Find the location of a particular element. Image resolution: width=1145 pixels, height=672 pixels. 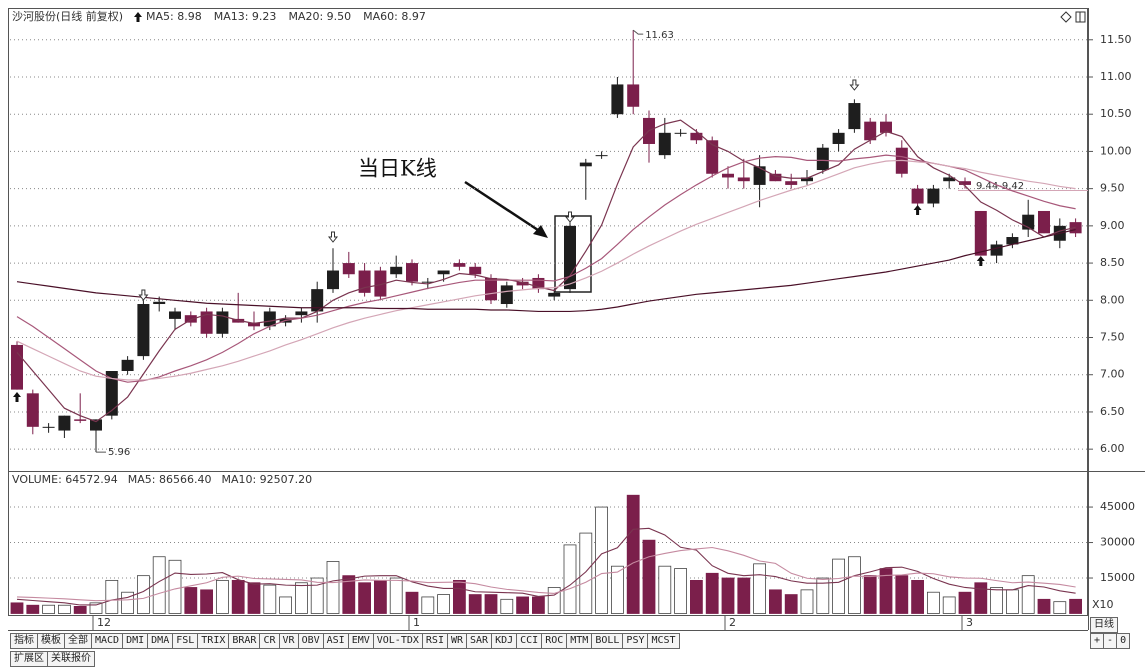

legend-entry: MA5: 86566.40 is located at coordinates (170, 479).